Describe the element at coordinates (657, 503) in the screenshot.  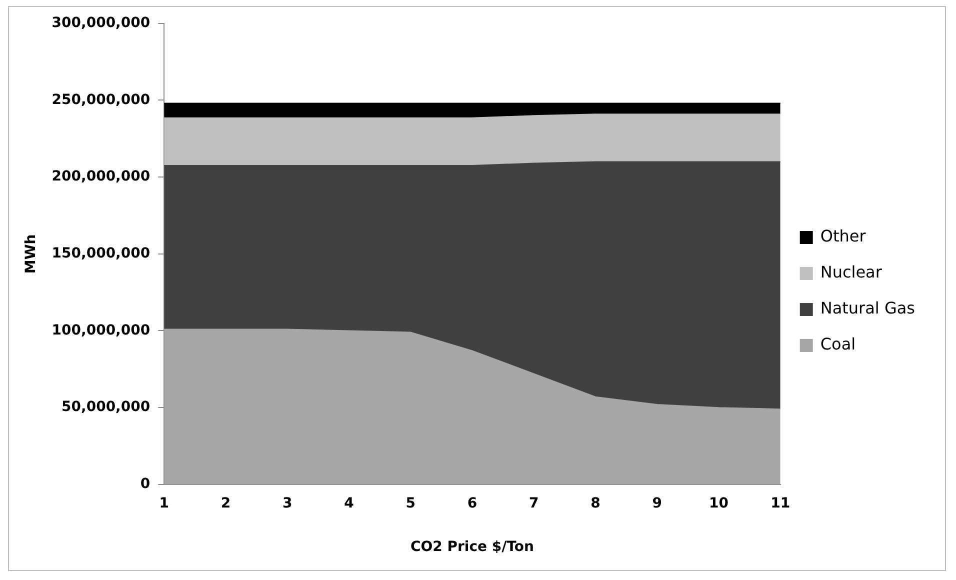
I see `x-tick-label: 9` at that location.